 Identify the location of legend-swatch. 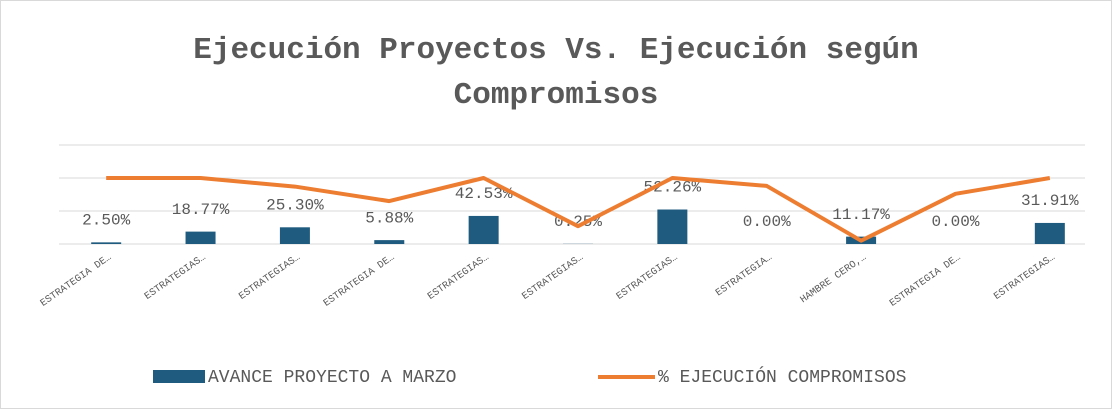
(179, 376).